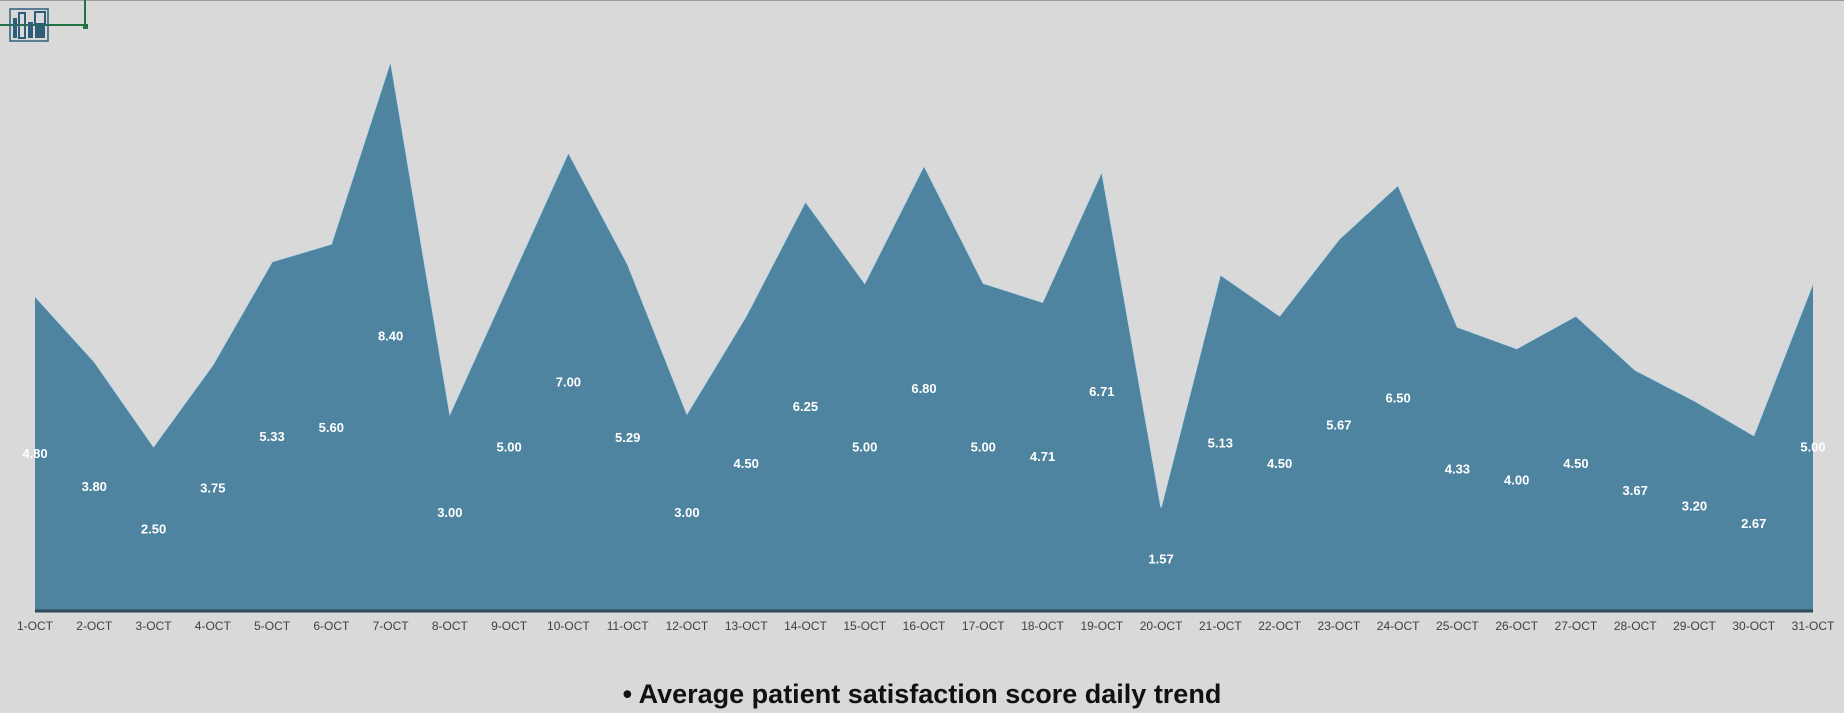  Describe the element at coordinates (29, 25) in the screenshot. I see `bar-chart-logo-icon` at that location.